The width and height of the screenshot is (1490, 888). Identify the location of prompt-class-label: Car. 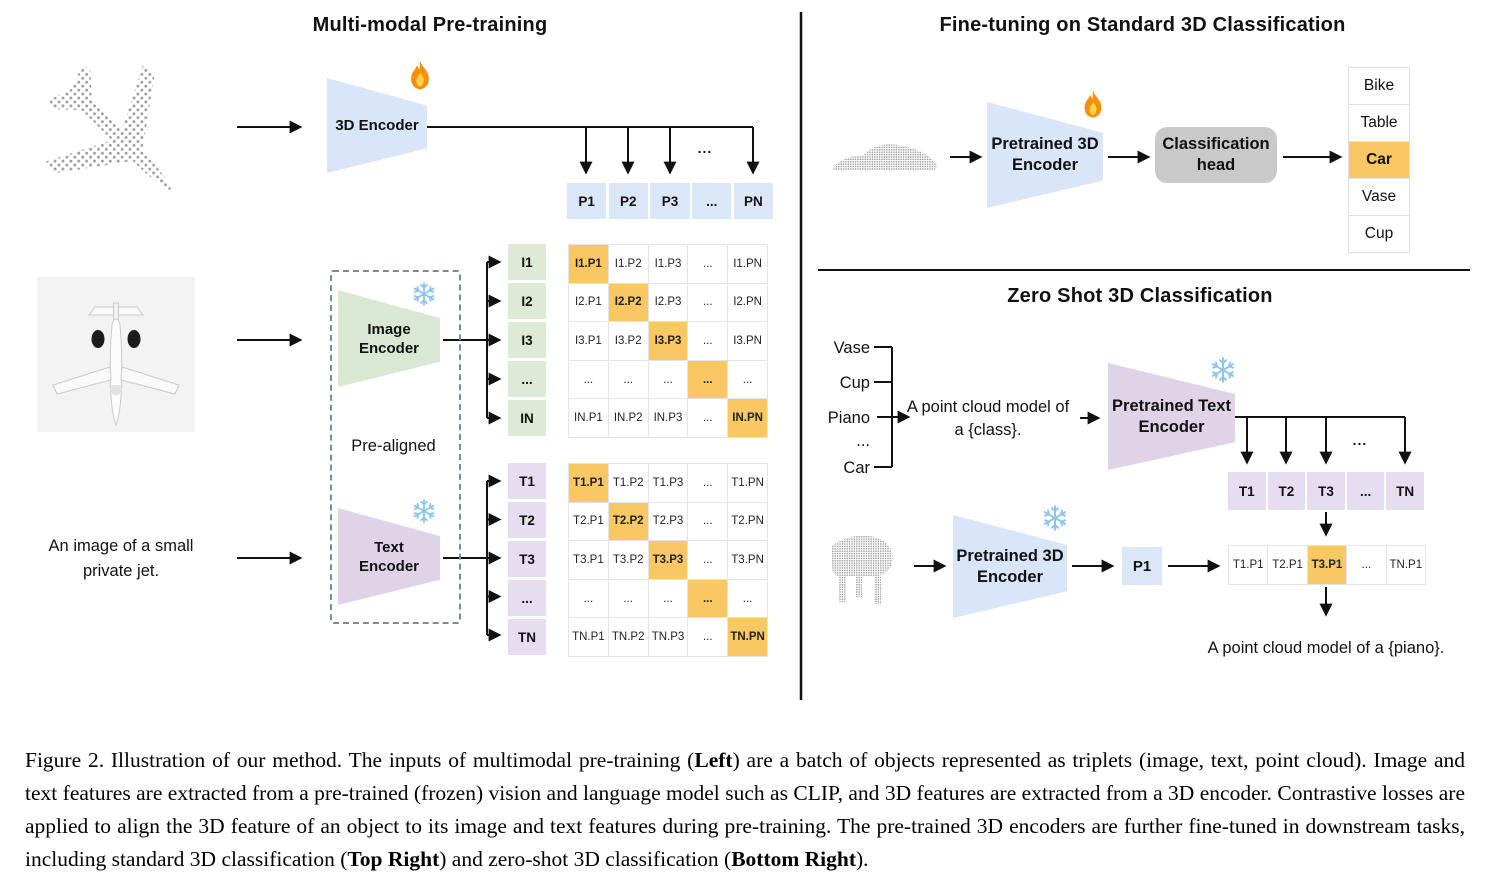
(856, 468).